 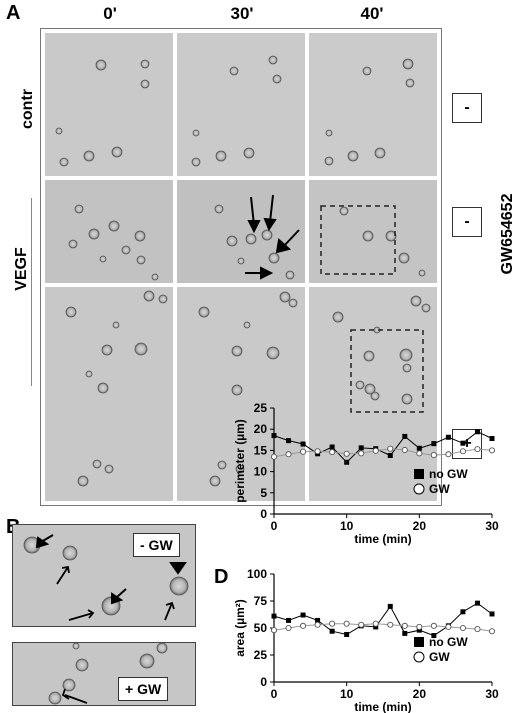 I want to click on drug-label: GW654652, so click(x=507, y=234).